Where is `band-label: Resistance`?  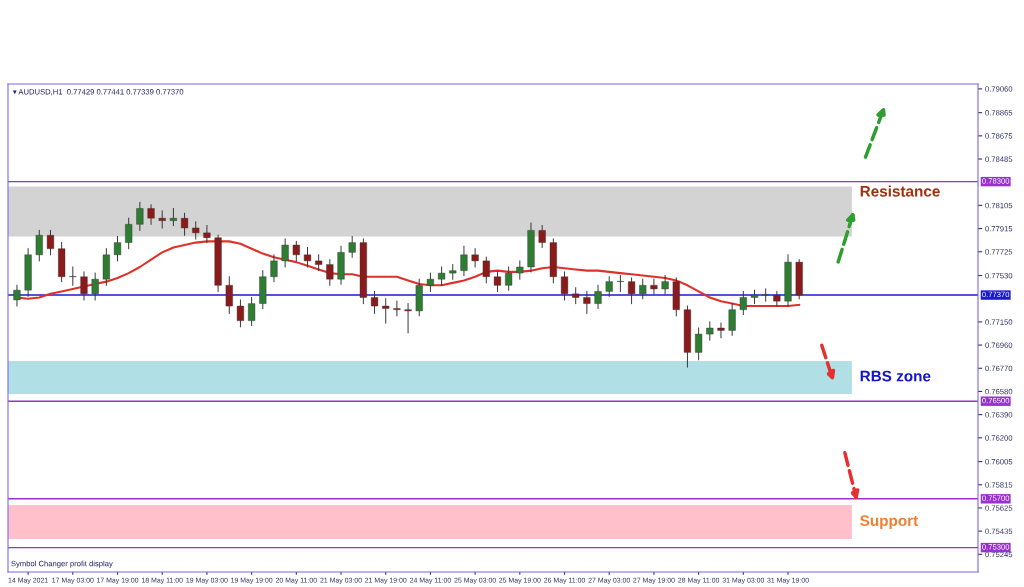
band-label: Resistance is located at coordinates (900, 191).